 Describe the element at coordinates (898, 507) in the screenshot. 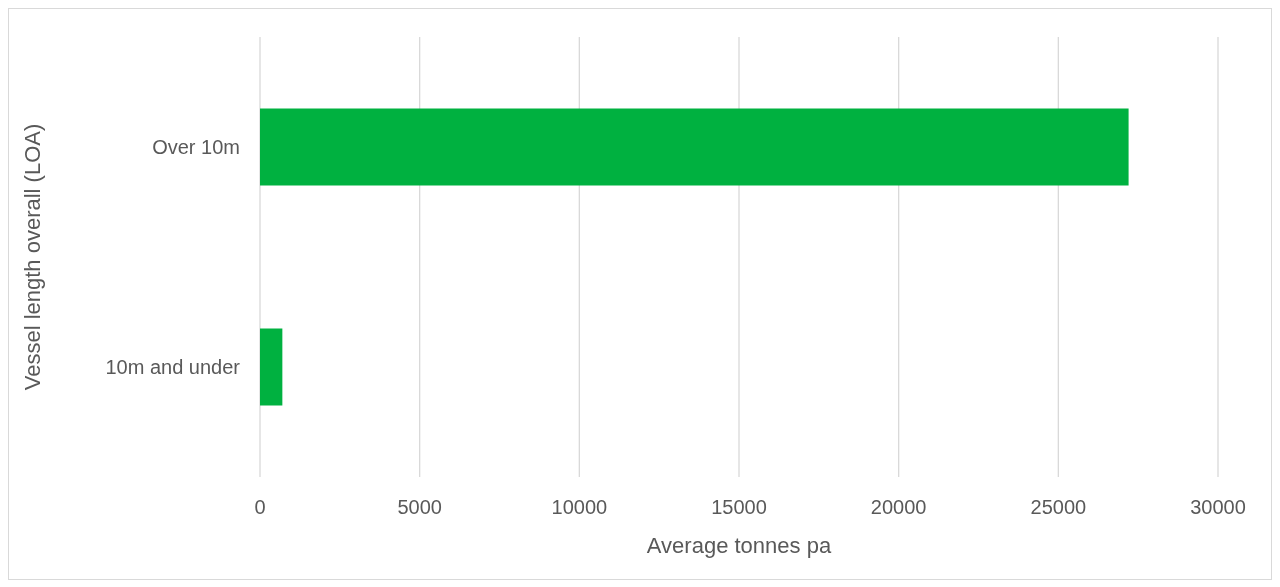

I see `x-tick-label: 20000` at that location.